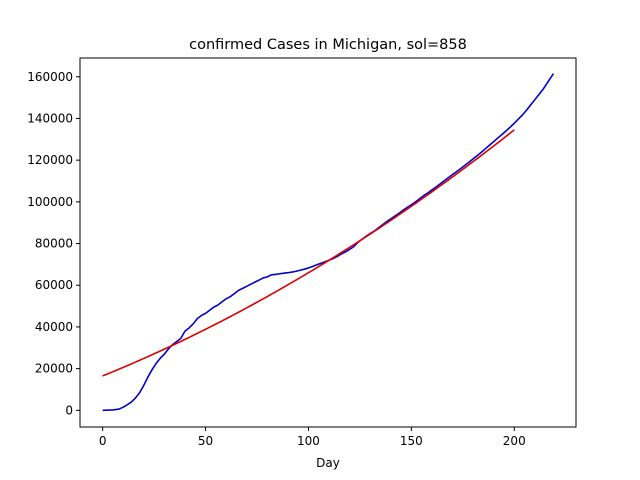 The image size is (640, 480). What do you see at coordinates (54, 327) in the screenshot?
I see `y-tick-label: 40000` at bounding box center [54, 327].